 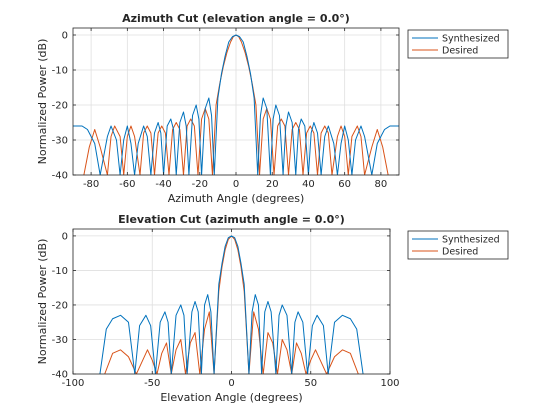 I want to click on x-tick-label: -50, so click(x=152, y=383).